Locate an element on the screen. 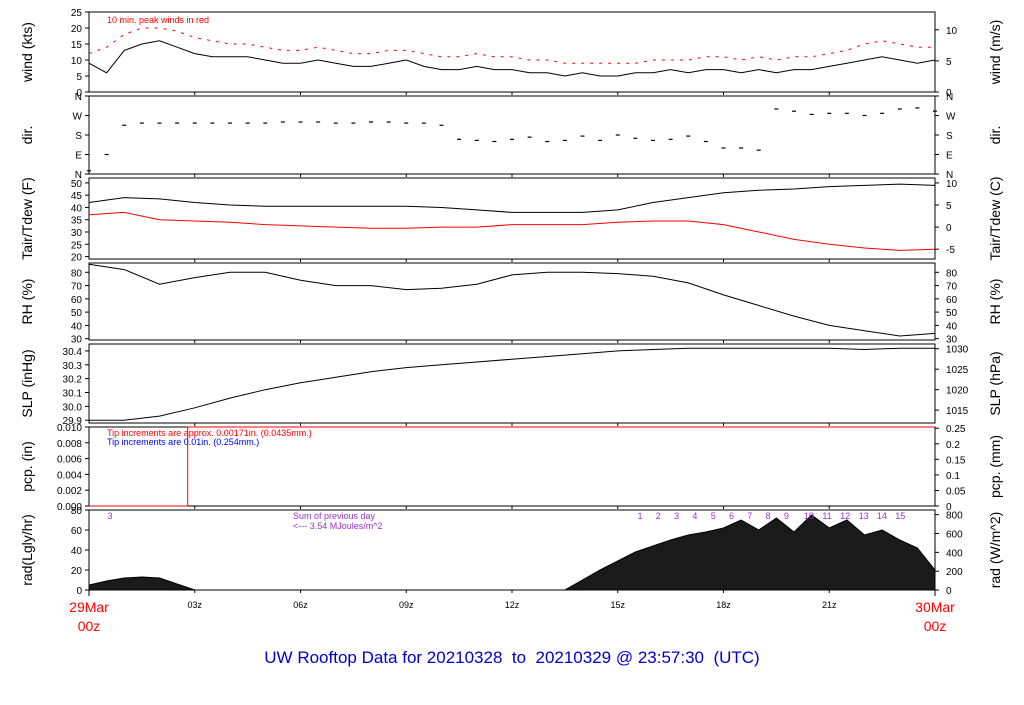 The image size is (1024, 705). dir-ytick-label: E is located at coordinates (78, 156).